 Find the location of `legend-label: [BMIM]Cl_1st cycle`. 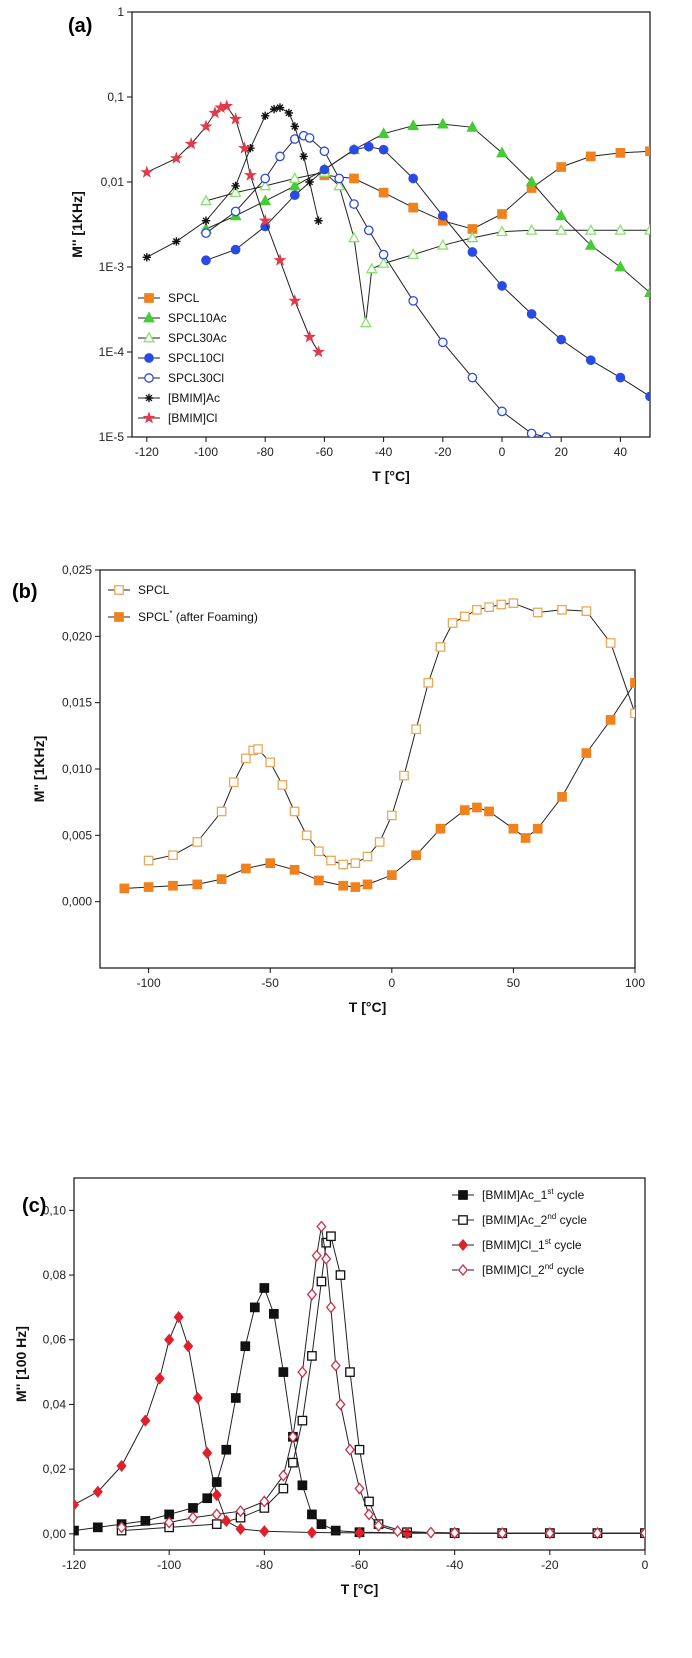

legend-label: [BMIM]Cl_1st cycle is located at coordinates (532, 1244).